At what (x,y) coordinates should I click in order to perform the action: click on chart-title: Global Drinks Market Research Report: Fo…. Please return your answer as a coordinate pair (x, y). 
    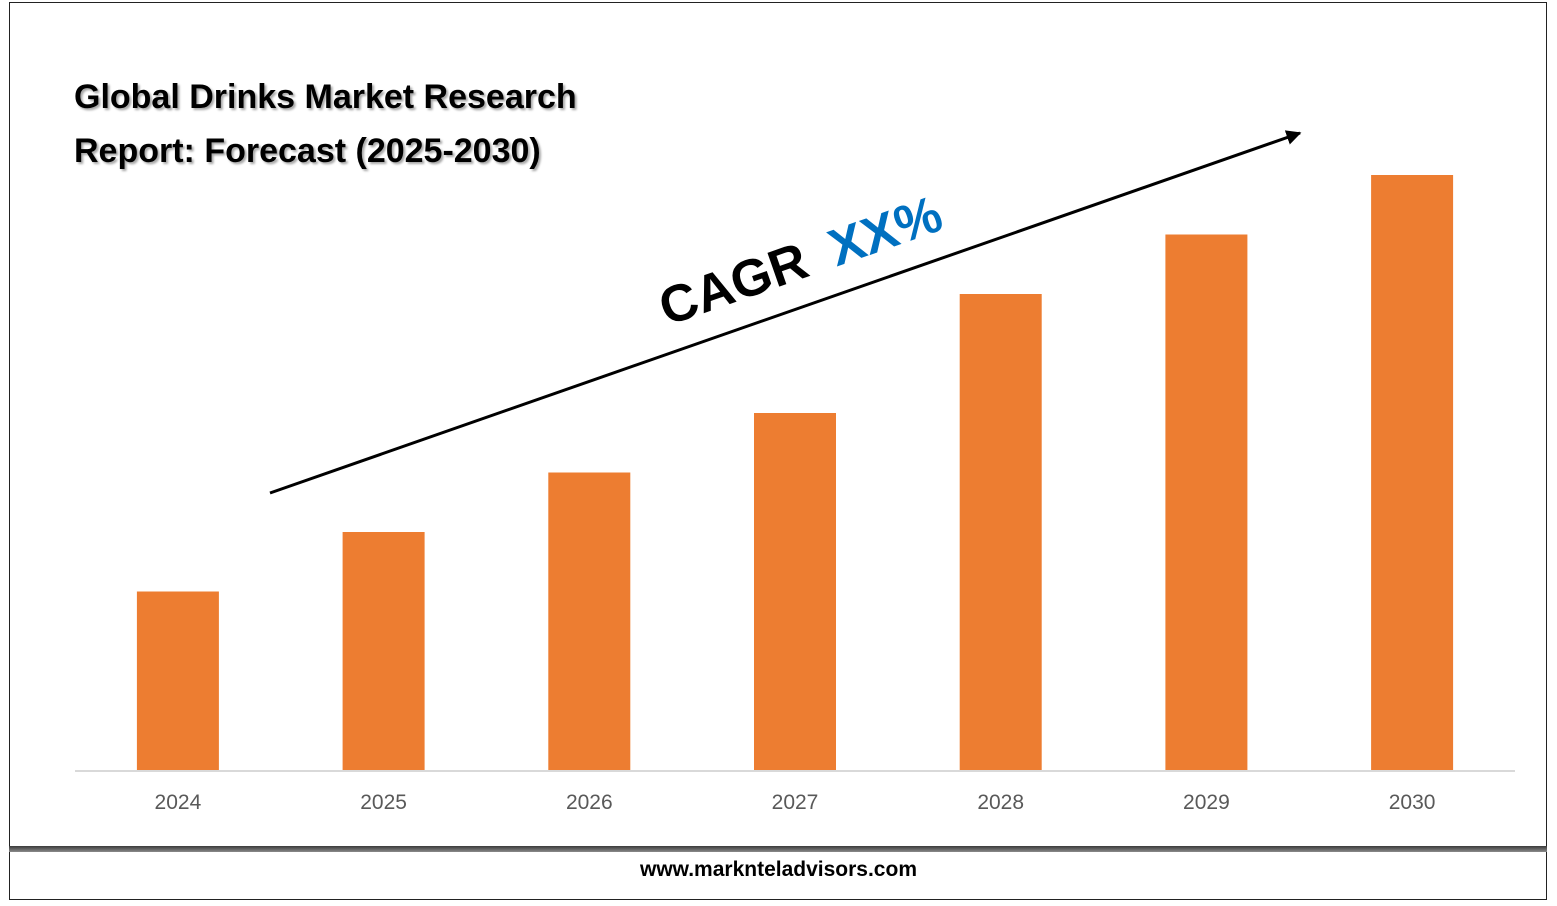
    Looking at the image, I should click on (384, 124).